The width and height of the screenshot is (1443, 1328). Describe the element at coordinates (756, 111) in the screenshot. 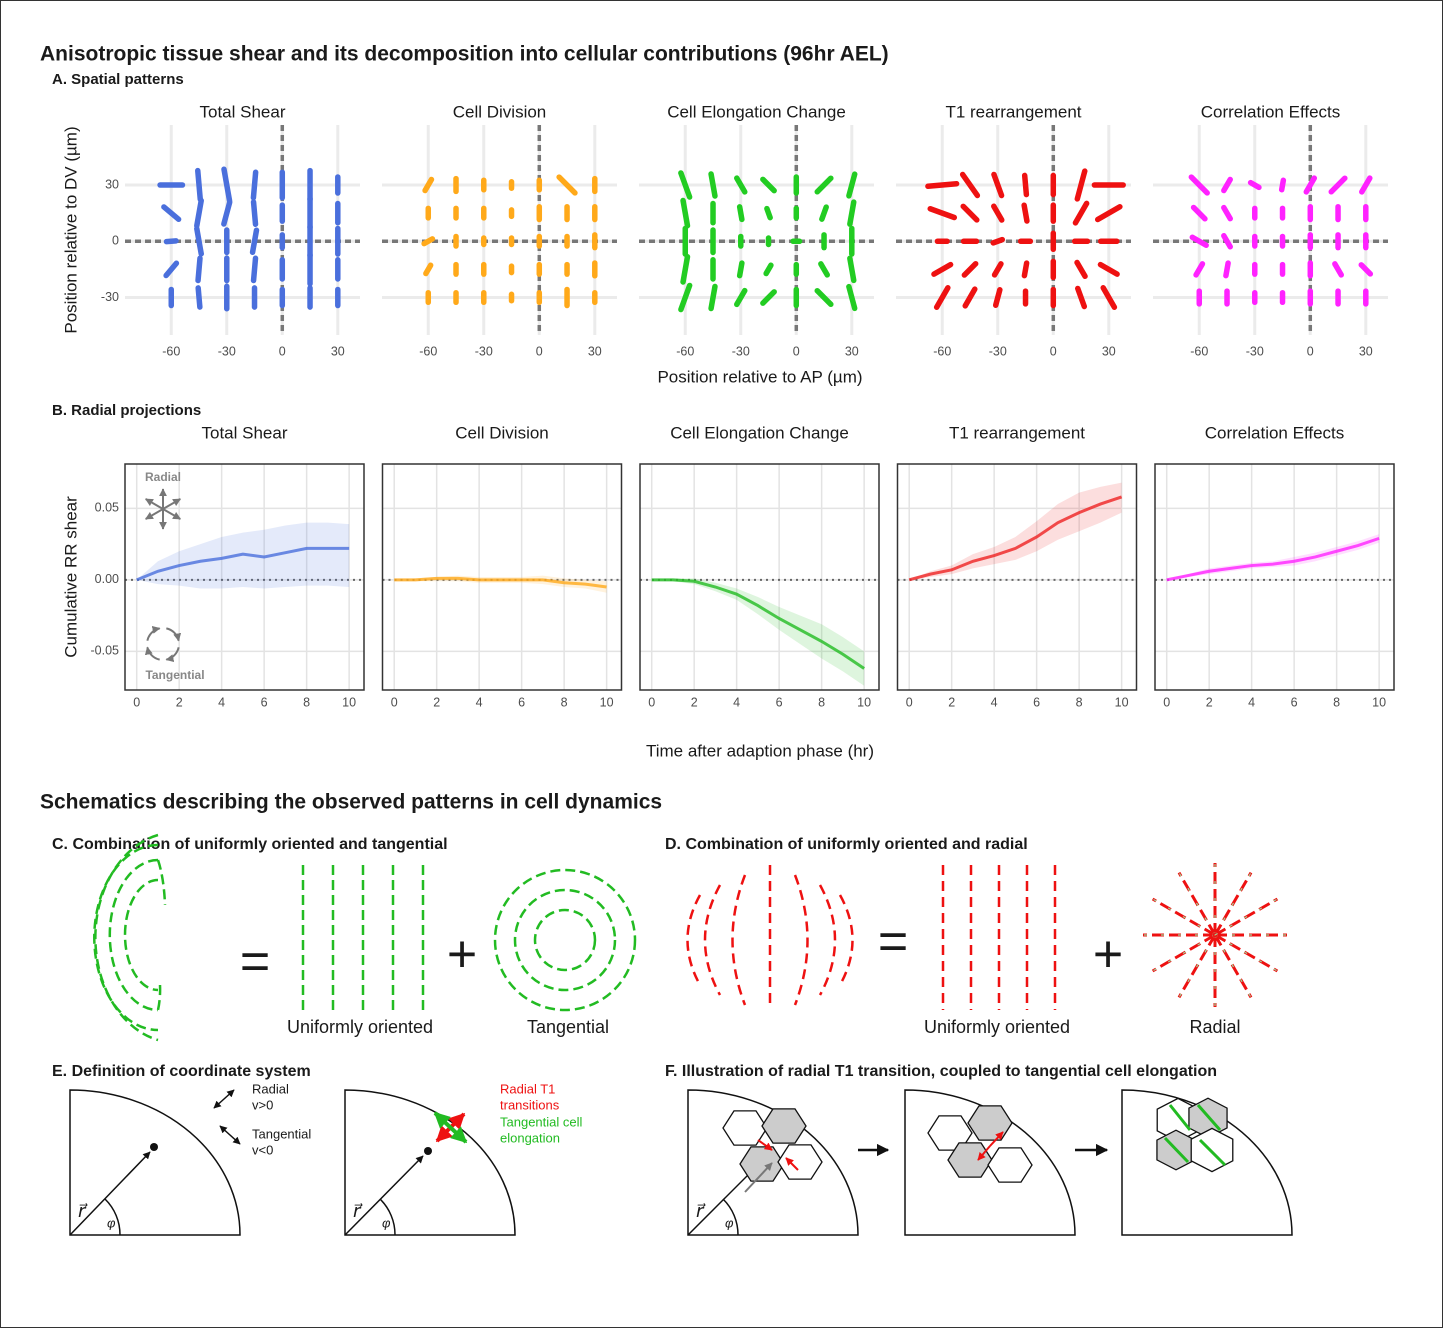

I see `plot-title: Cell Elongation Change` at that location.